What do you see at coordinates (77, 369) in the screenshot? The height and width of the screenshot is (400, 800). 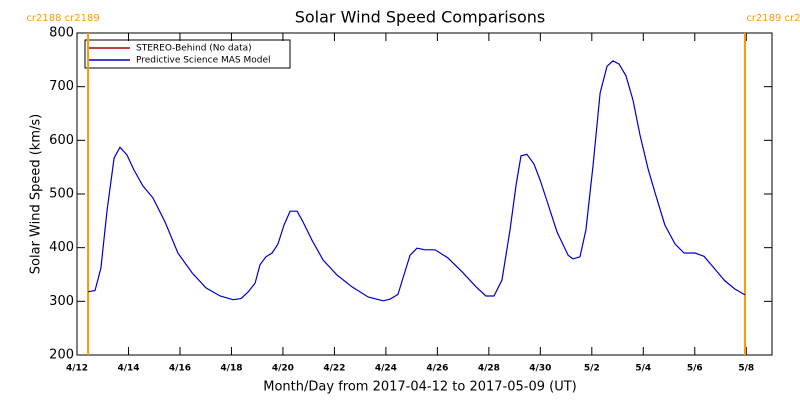 I see `x-tick-label: 4/12` at bounding box center [77, 369].